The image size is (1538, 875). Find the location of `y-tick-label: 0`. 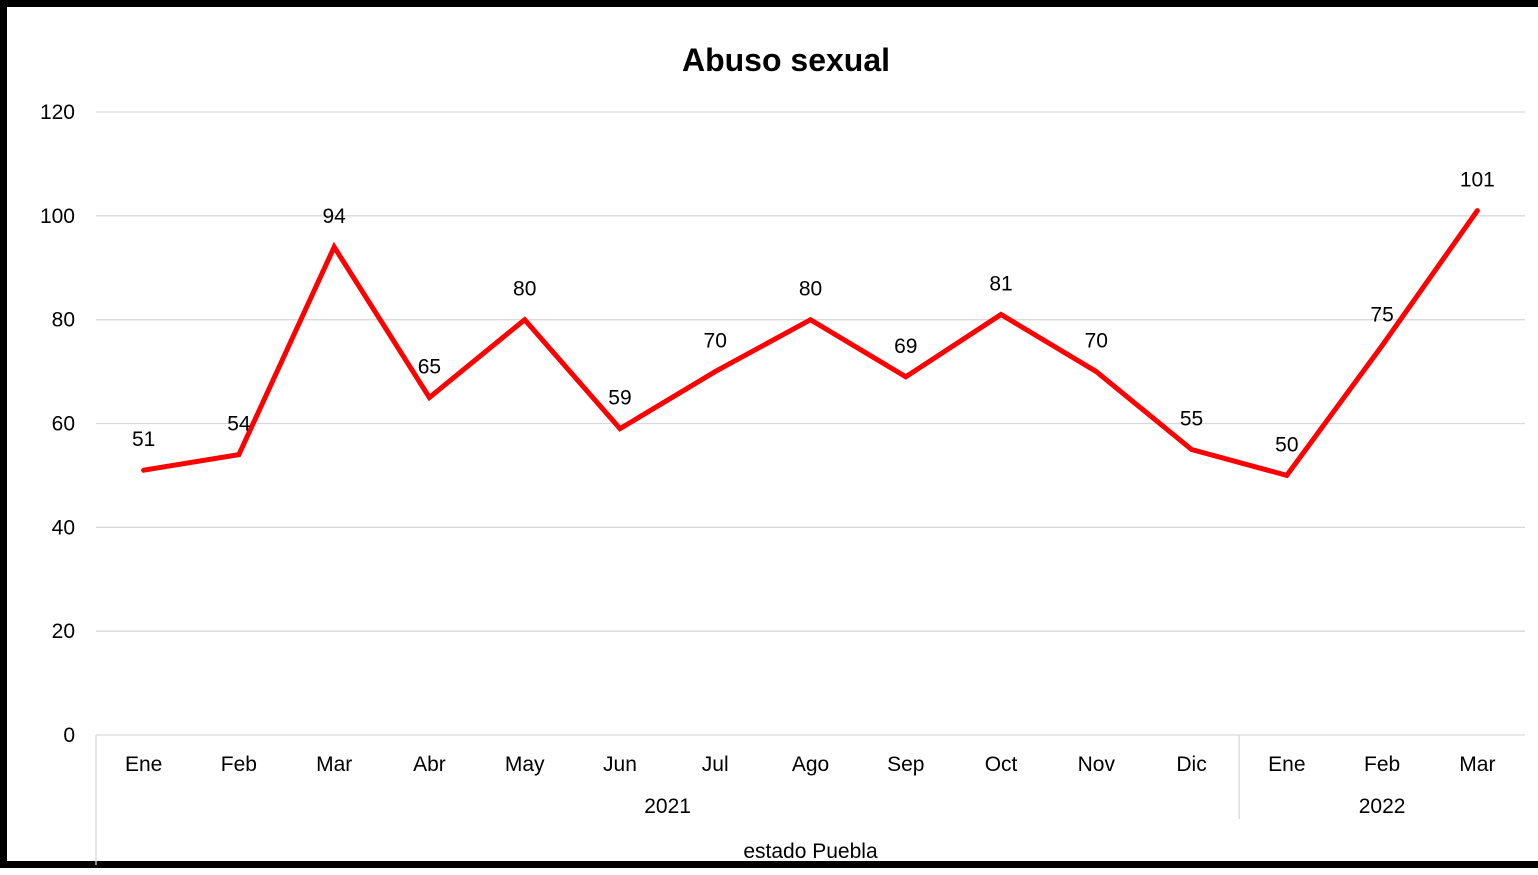

y-tick-label: 0 is located at coordinates (69, 735).